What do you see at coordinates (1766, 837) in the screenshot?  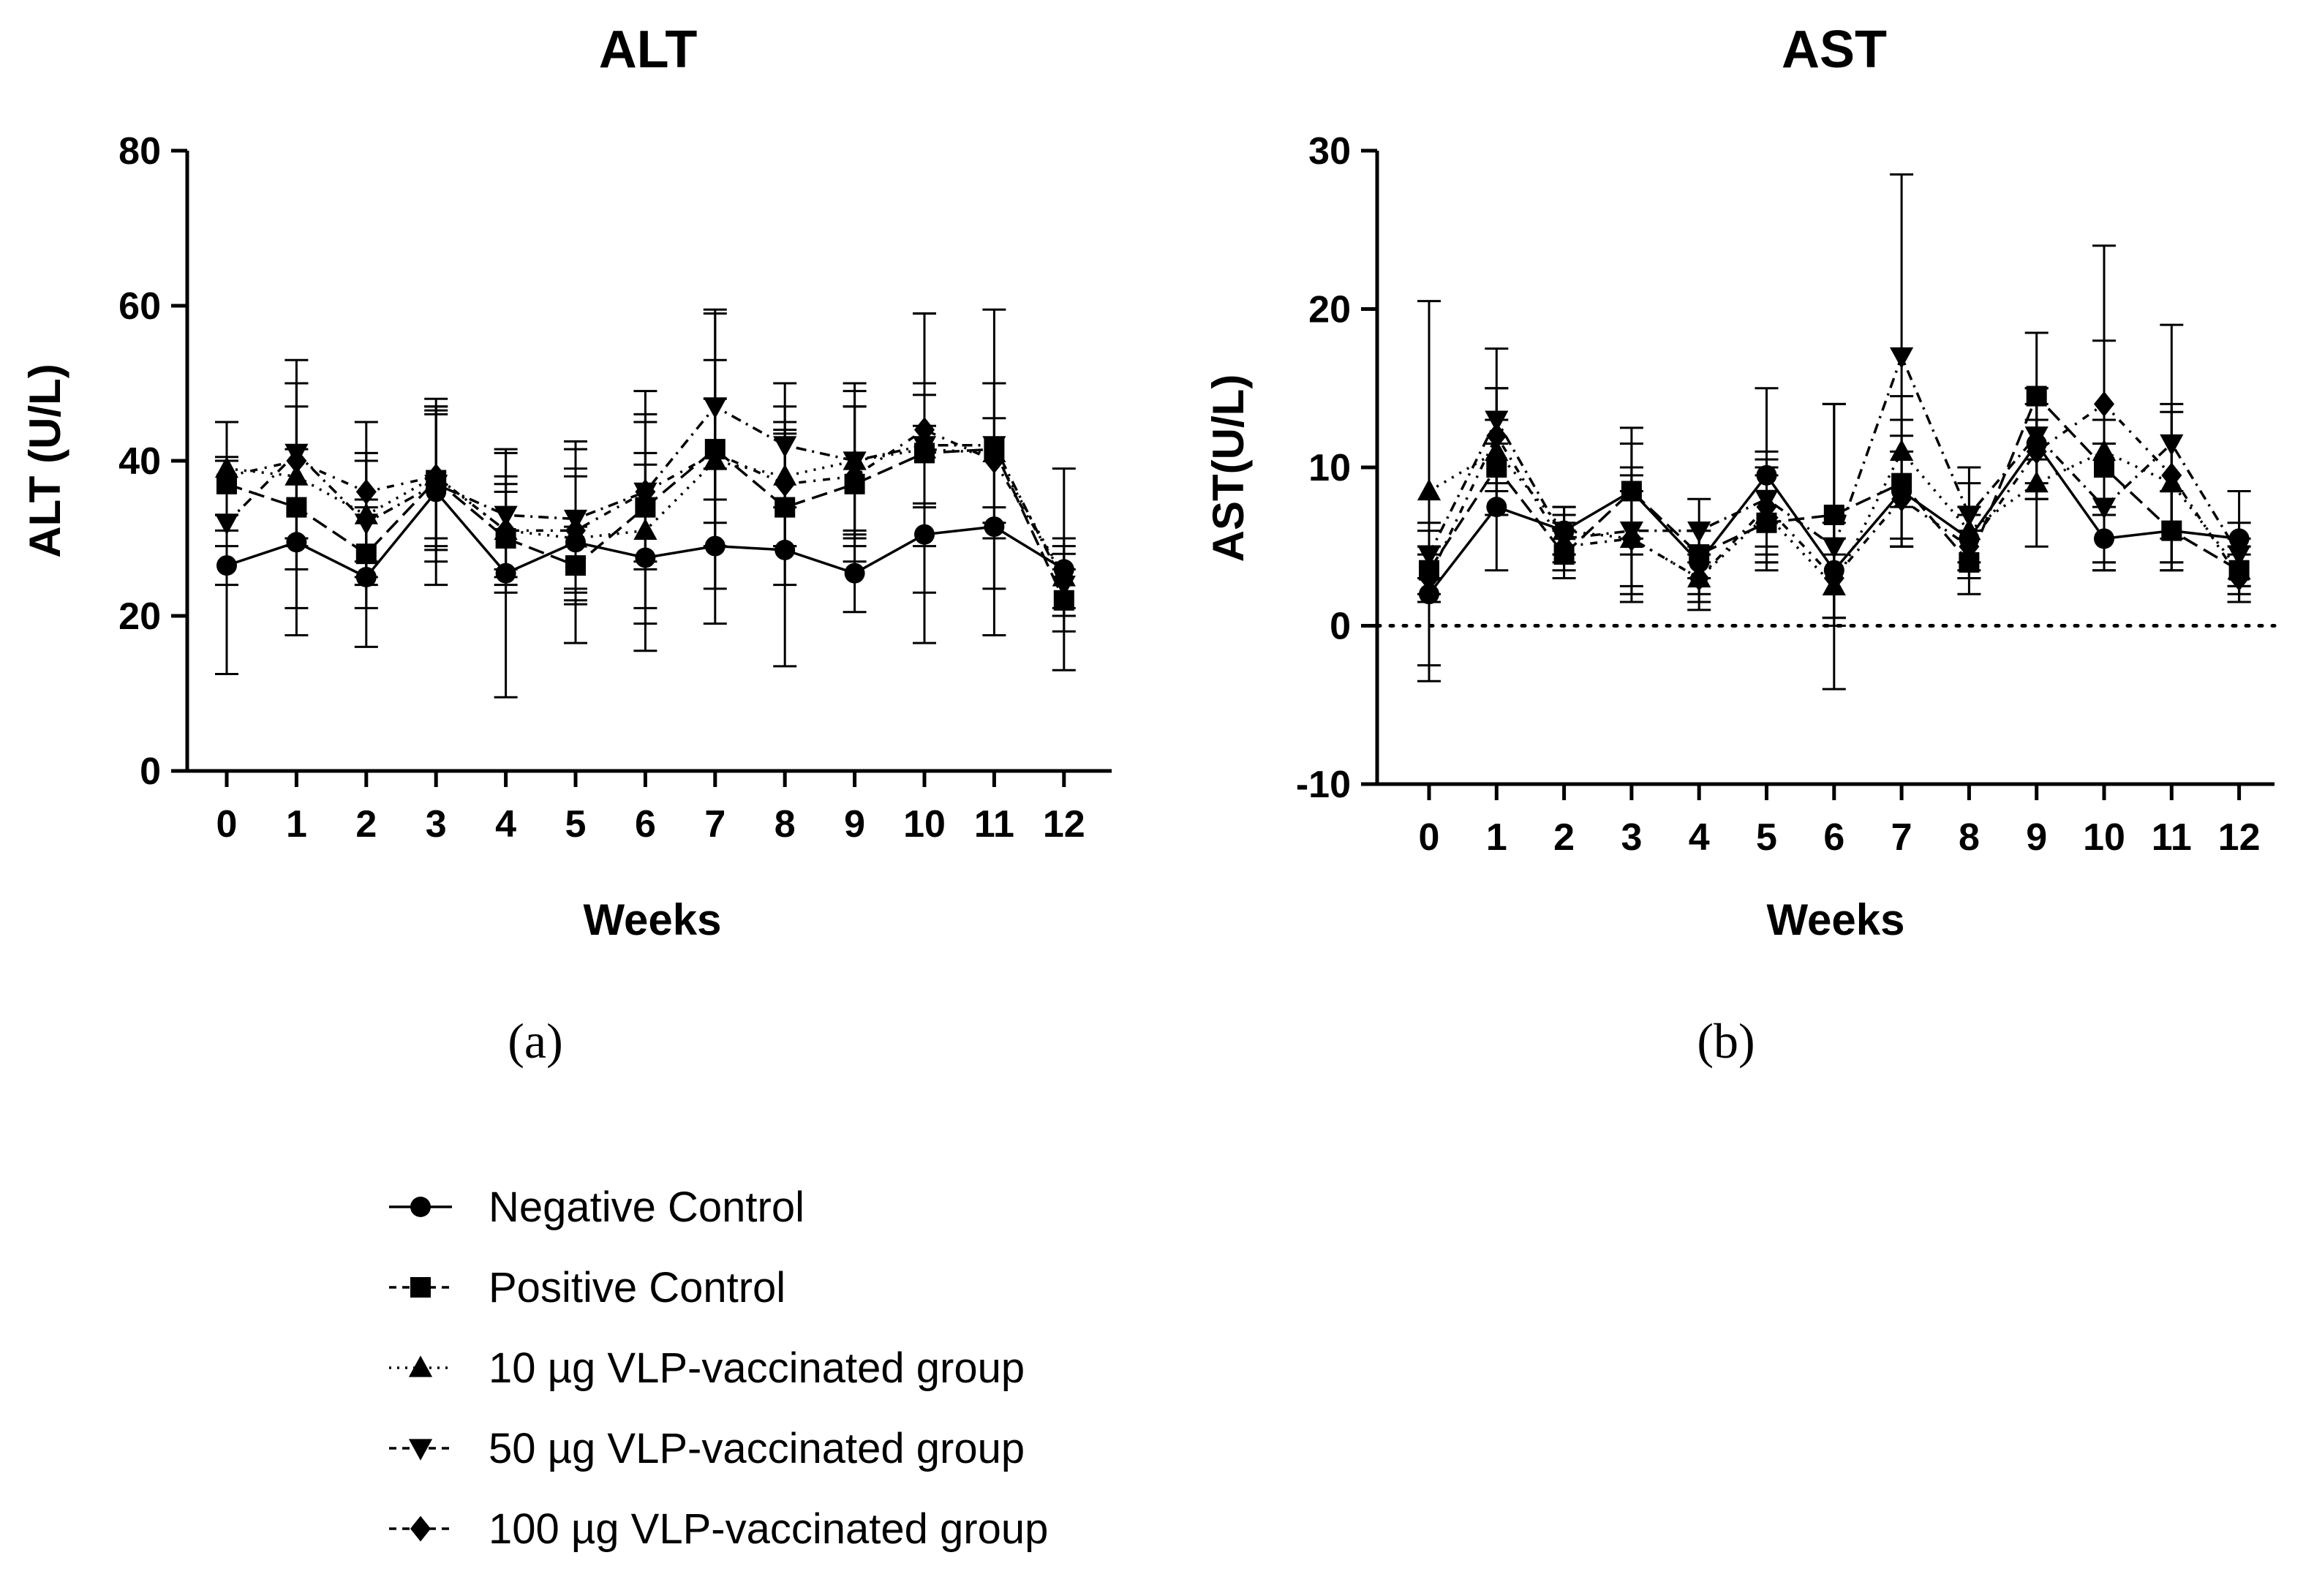 I see `ast-x-tick-label: 5` at bounding box center [1766, 837].